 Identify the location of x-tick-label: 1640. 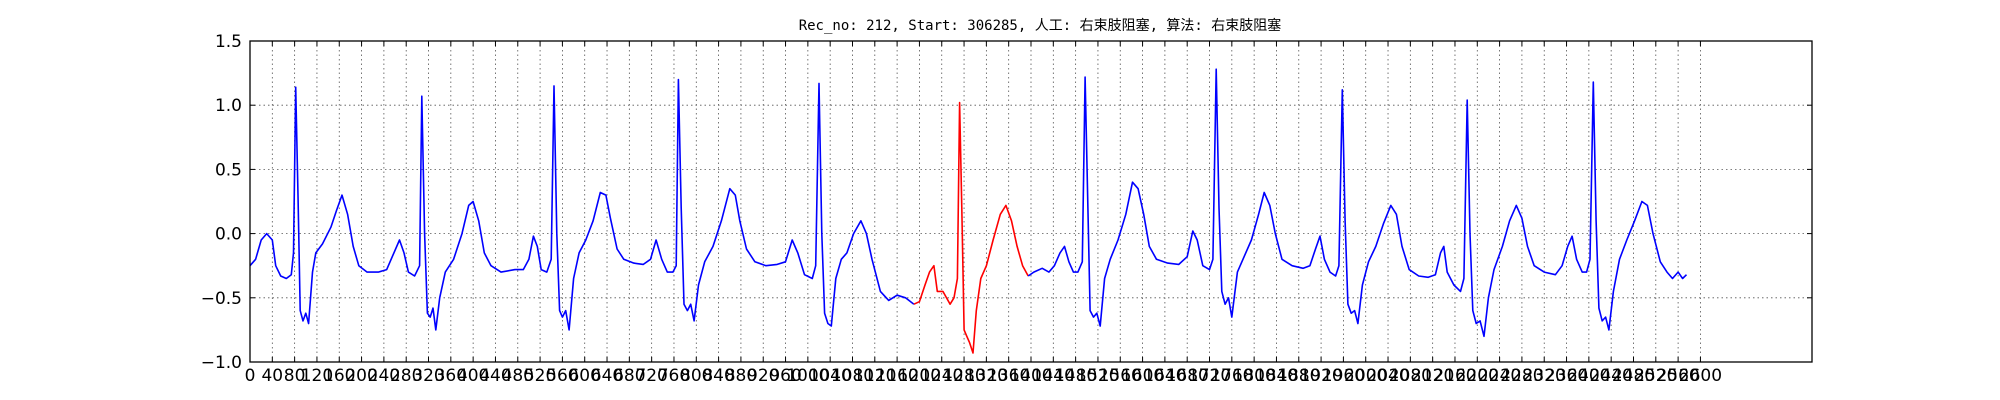
(1164, 376).